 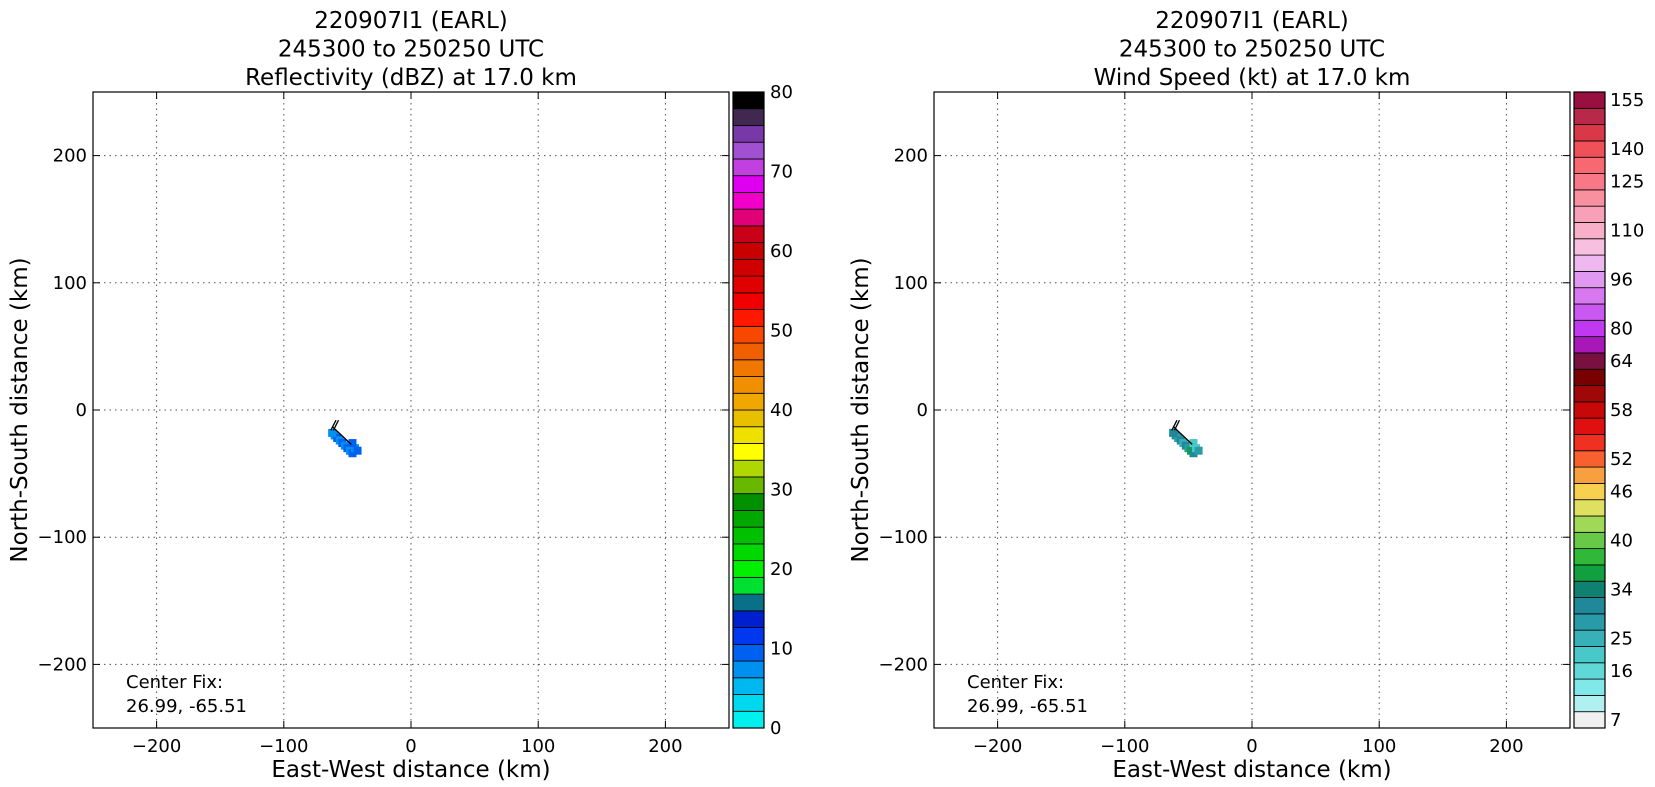 I want to click on colorbar-tick-label: 40, so click(x=1621, y=540).